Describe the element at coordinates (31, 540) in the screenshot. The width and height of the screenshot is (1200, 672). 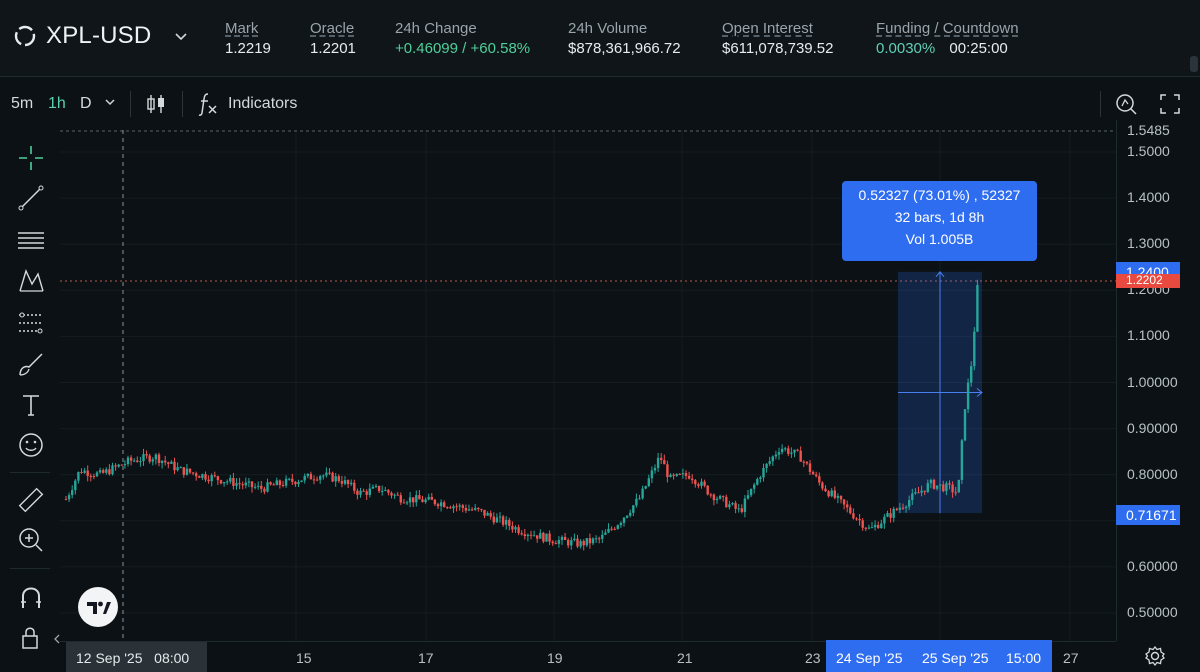
I see `zoom-in-icon` at that location.